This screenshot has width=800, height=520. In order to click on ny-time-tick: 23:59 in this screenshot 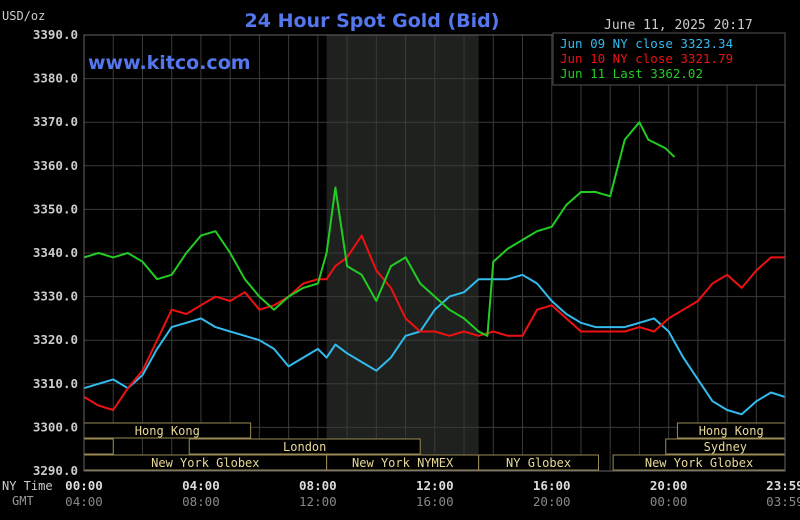, I will do `click(783, 485)`.